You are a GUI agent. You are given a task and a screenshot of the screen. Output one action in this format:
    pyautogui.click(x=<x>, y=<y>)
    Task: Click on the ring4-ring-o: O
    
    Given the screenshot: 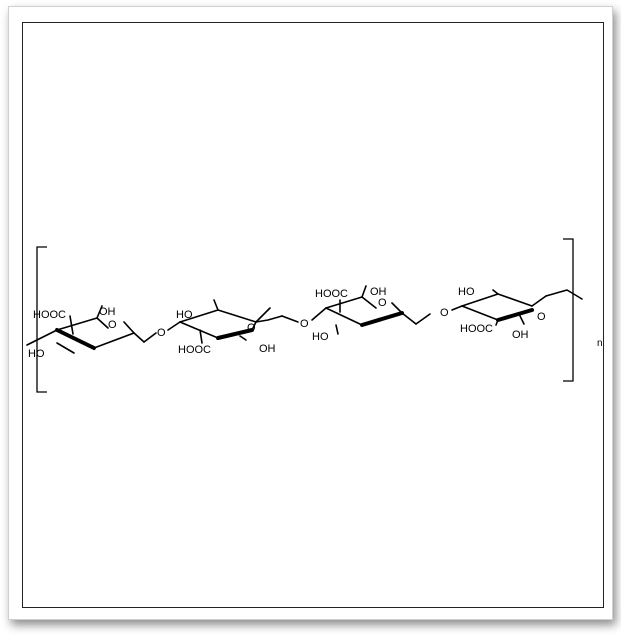 What is the action you would take?
    pyautogui.click(x=541, y=317)
    